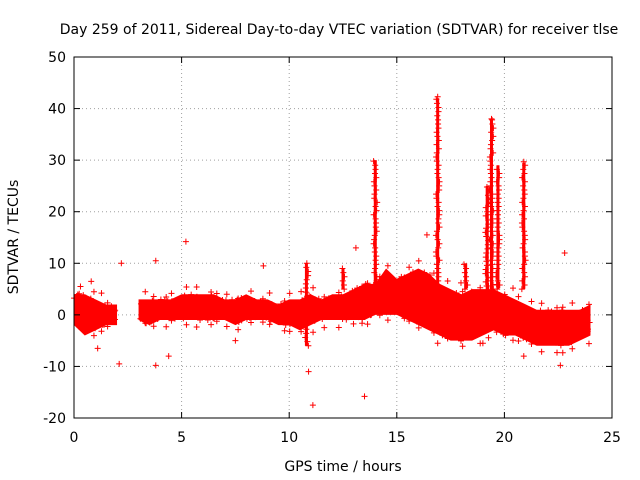  Describe the element at coordinates (504, 438) in the screenshot. I see `x-tick-label: 20` at that location.